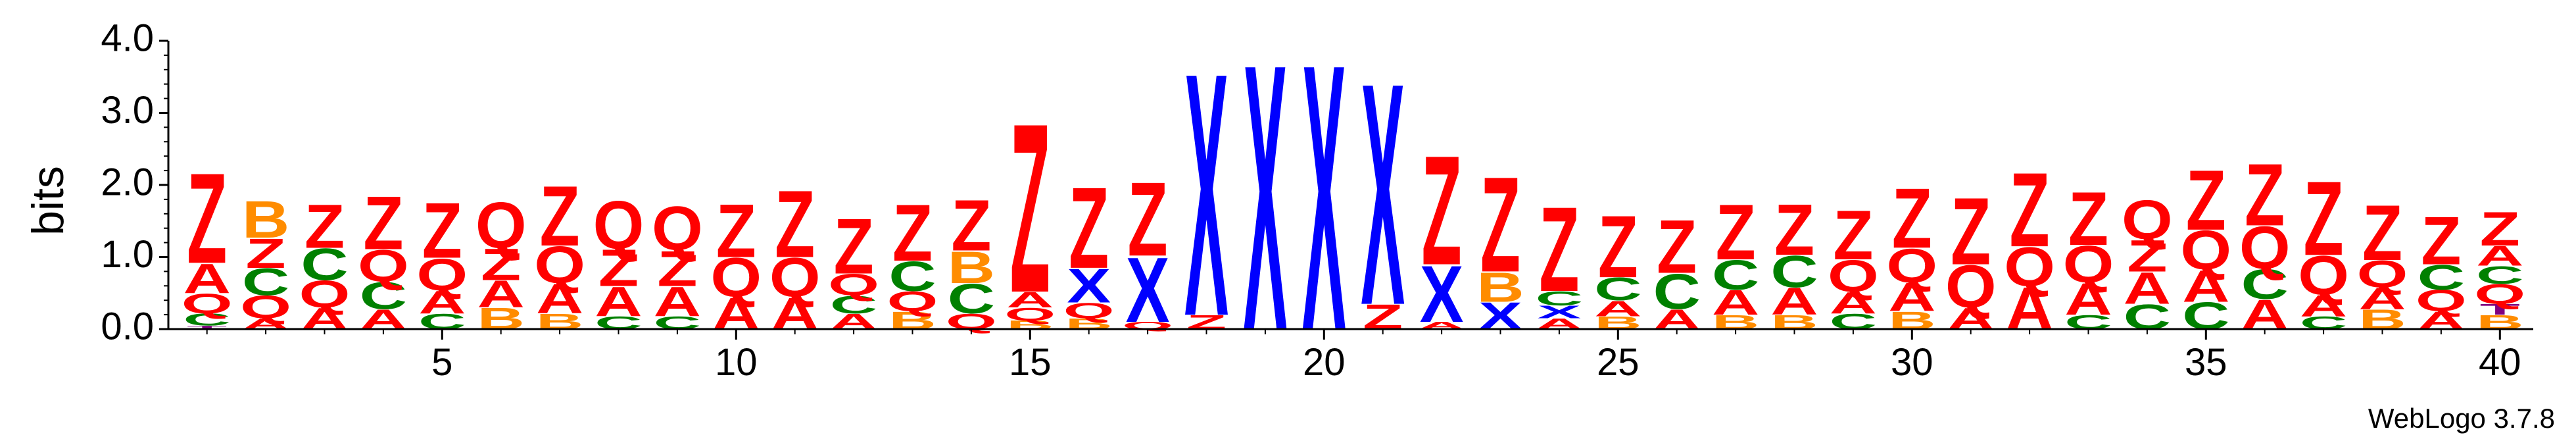 This screenshot has height=439, width=2576. What do you see at coordinates (1912, 363) in the screenshot?
I see `x-tick-label: 30` at bounding box center [1912, 363].